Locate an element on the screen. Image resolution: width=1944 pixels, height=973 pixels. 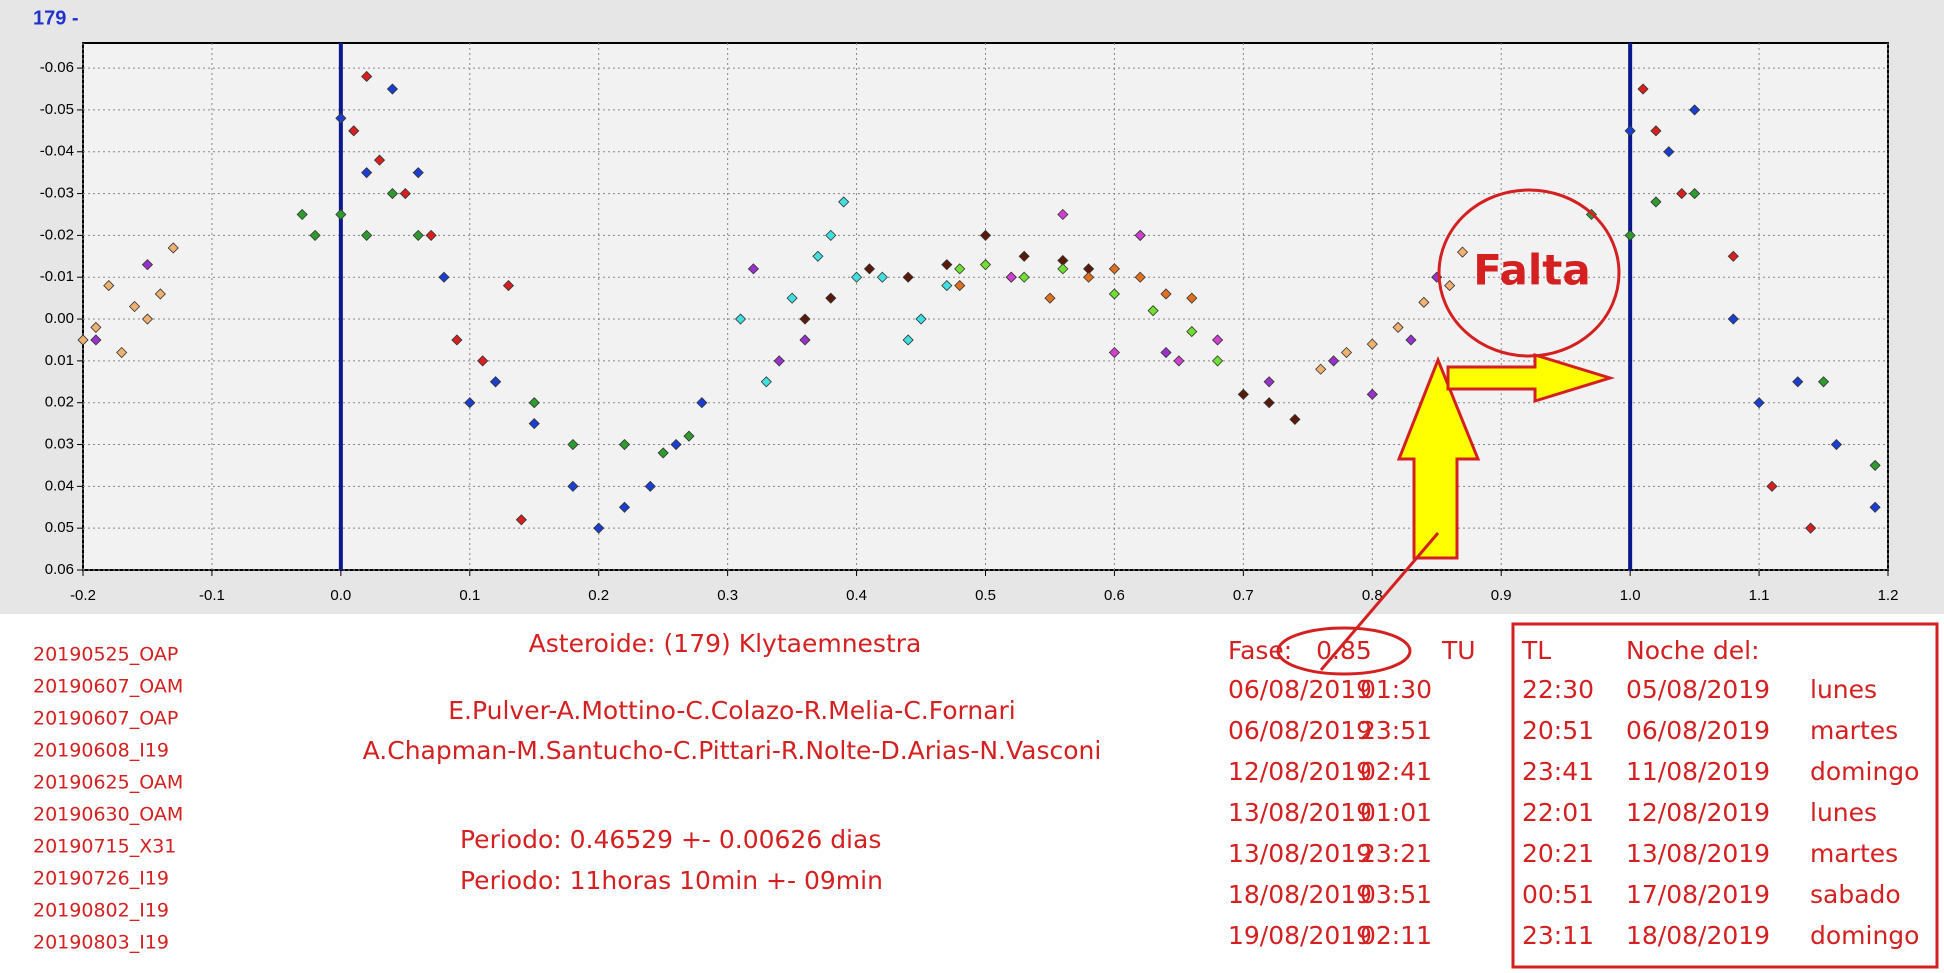
y-tick-label: 0.02 is located at coordinates (59, 402).